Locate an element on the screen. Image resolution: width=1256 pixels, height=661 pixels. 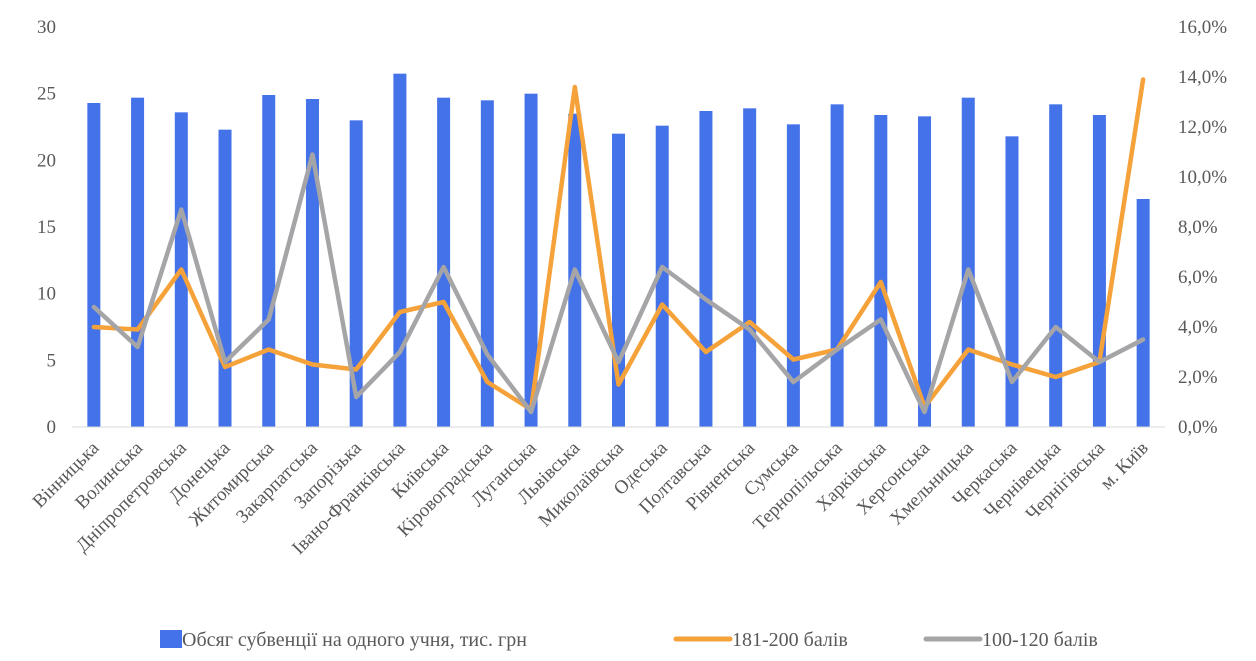
legend-label-3: 100-120 балів is located at coordinates (1040, 640).